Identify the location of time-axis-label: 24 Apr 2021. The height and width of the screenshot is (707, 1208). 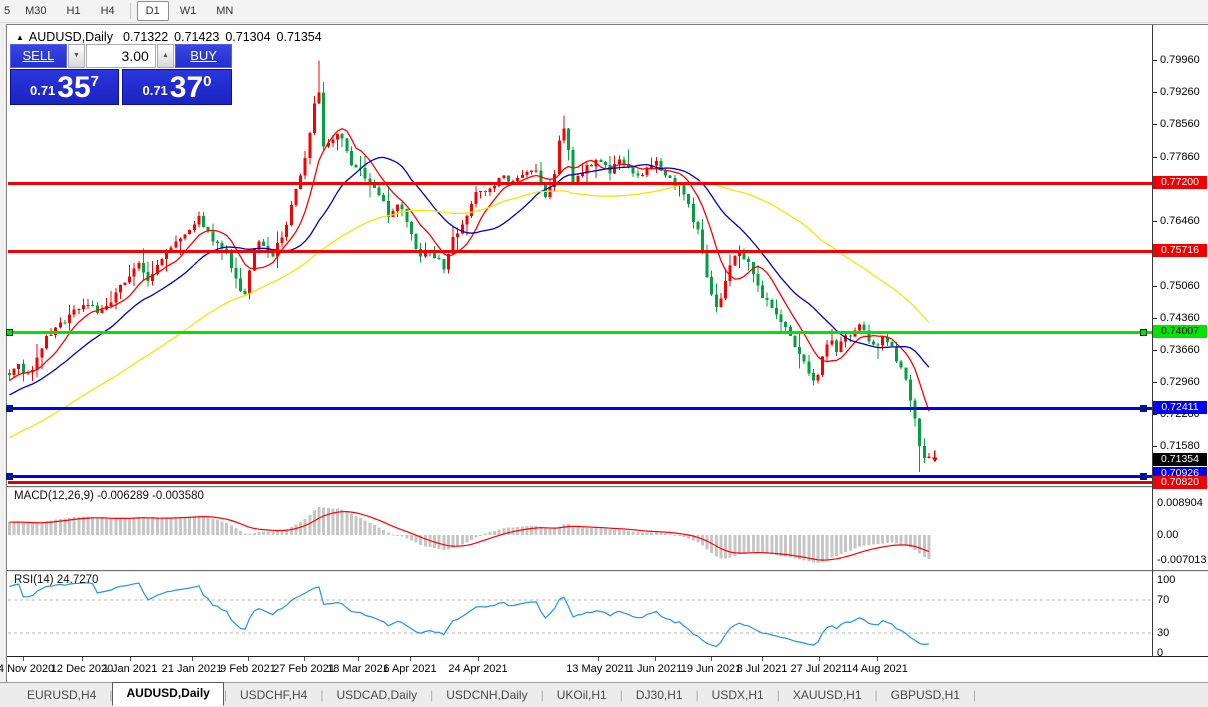
(478, 669).